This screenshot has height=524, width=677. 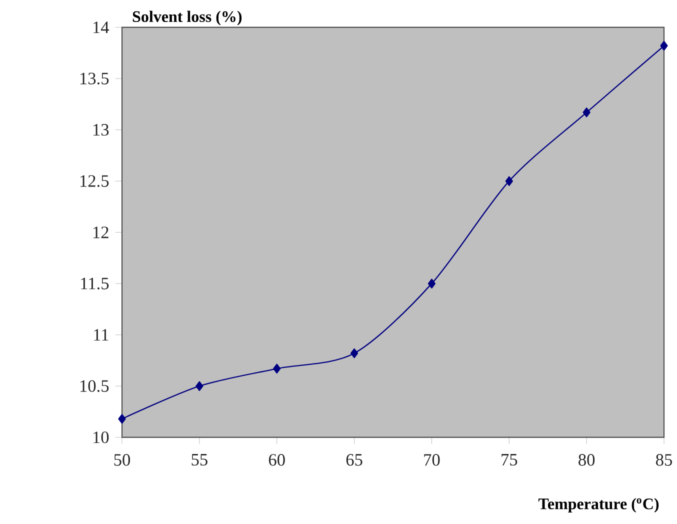 I want to click on y-tick-label: 14, so click(x=101, y=28).